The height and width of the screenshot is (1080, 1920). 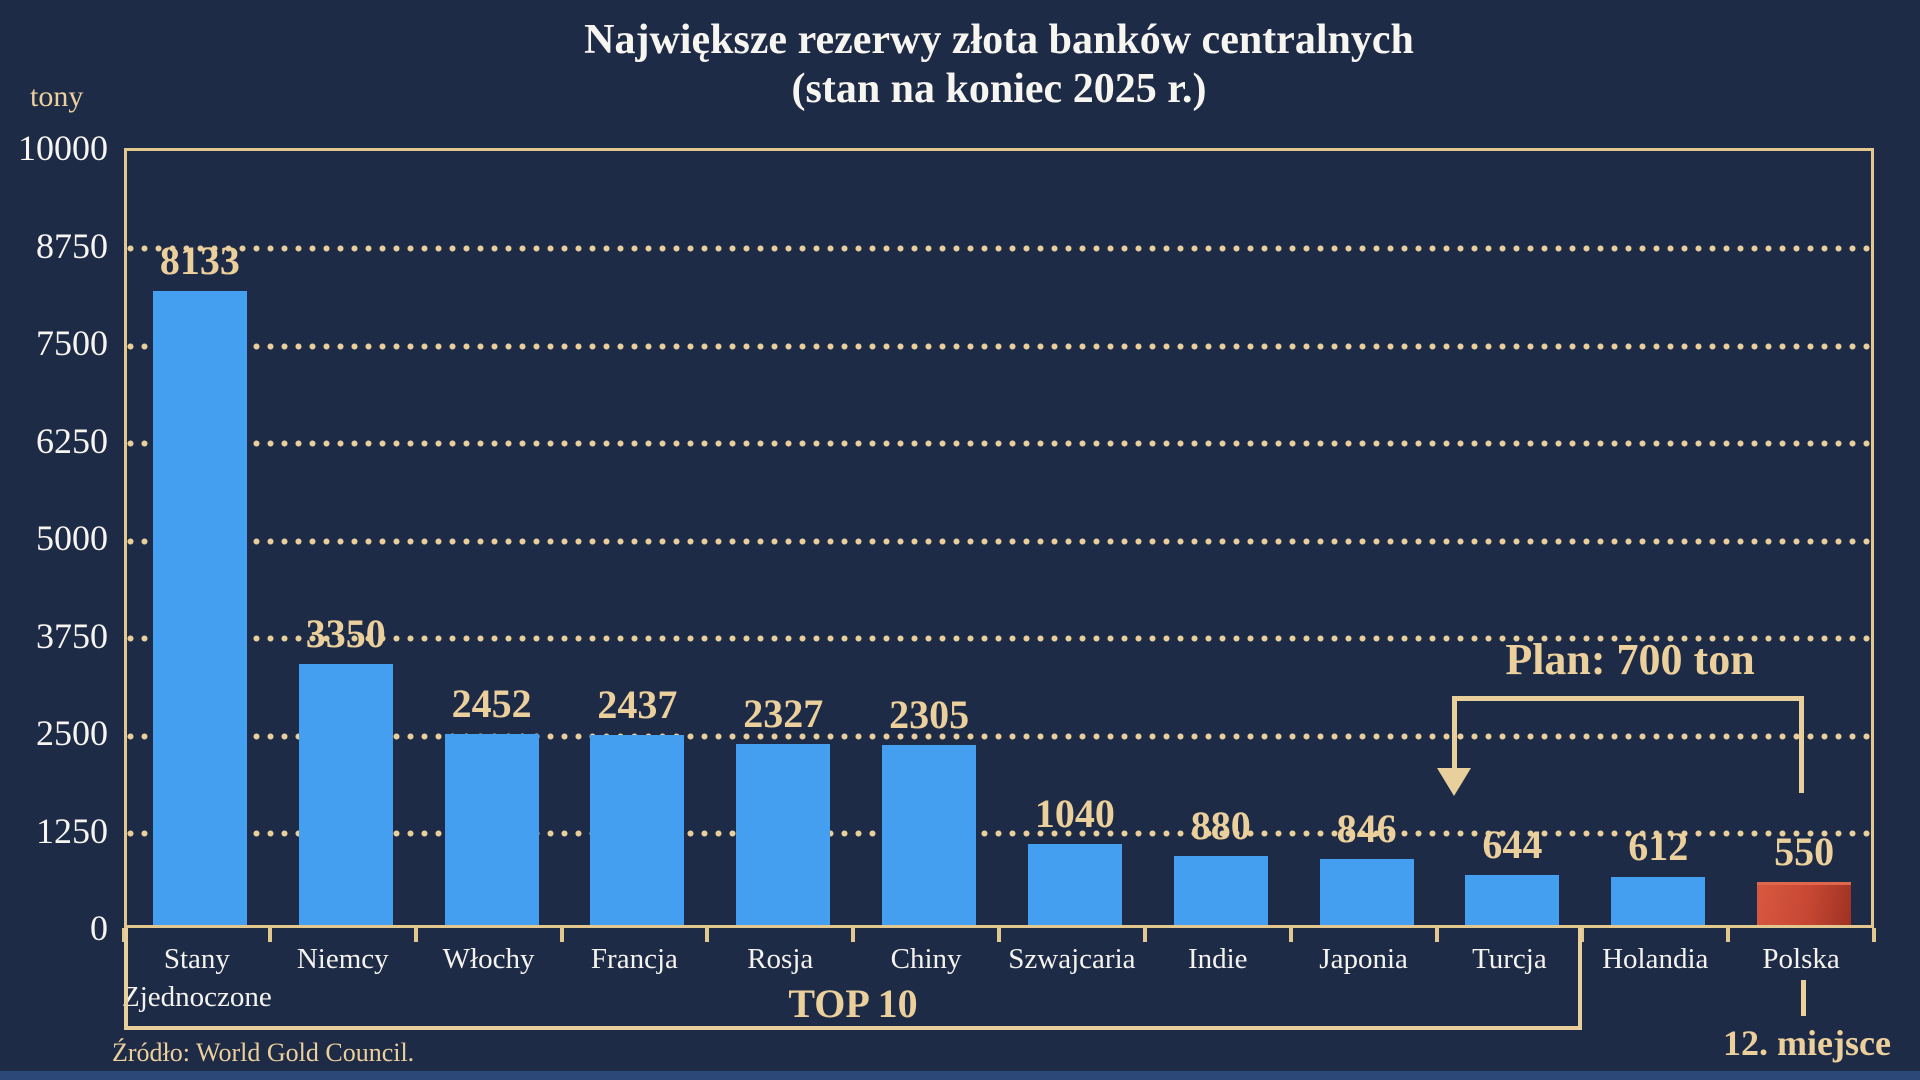 I want to click on chart-title-line2: (stan na koniec 2025 r.), so click(x=999, y=88).